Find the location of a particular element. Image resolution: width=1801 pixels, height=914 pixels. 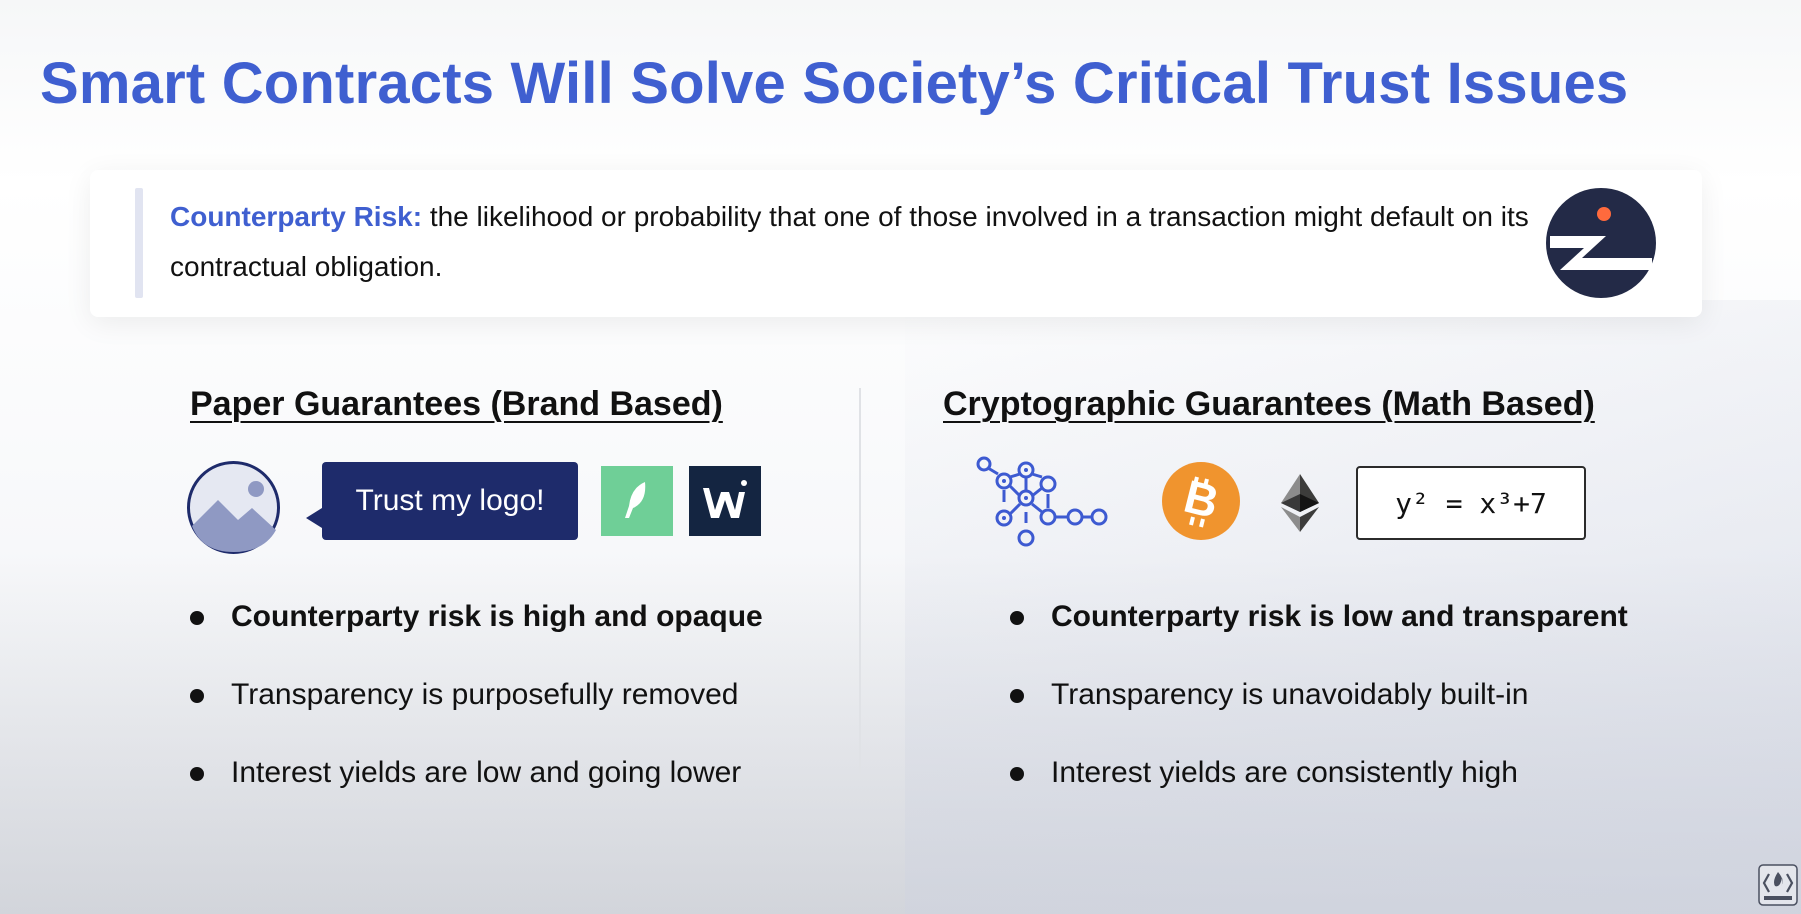

brand-logo-icon is located at coordinates (1601, 243).